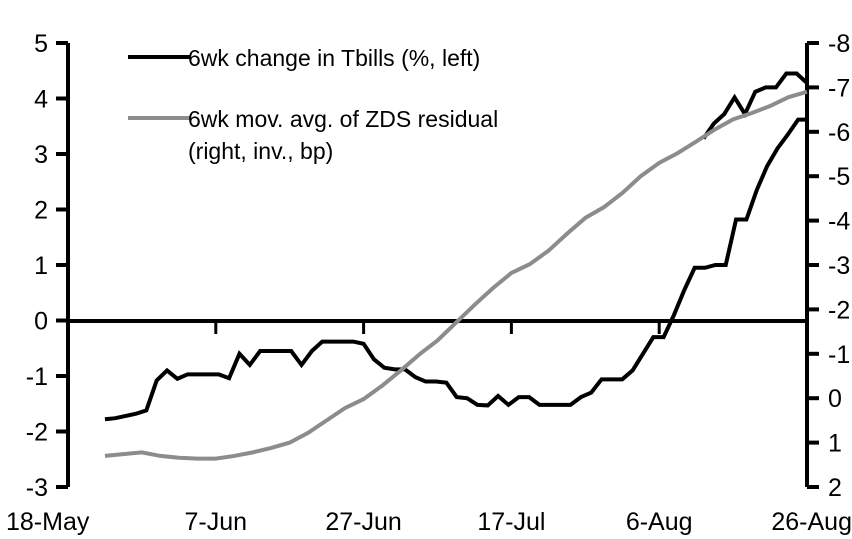 This screenshot has height=539, width=852. I want to click on x-axis-tick-label: 7-Jun, so click(216, 522).